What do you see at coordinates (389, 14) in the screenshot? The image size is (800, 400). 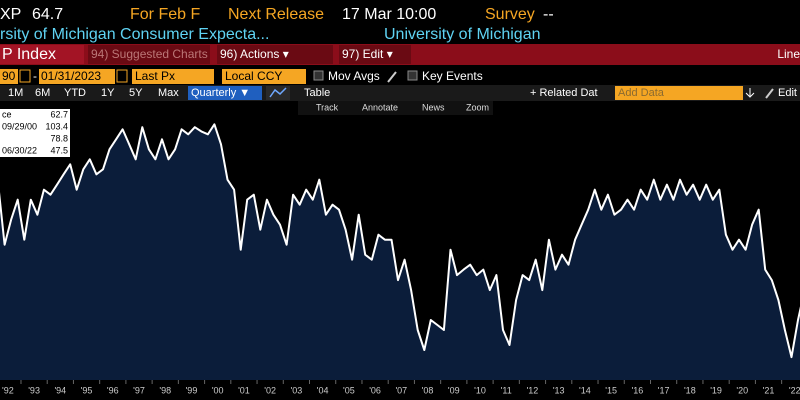 I see `release-value: 17 Mar 10:00` at bounding box center [389, 14].